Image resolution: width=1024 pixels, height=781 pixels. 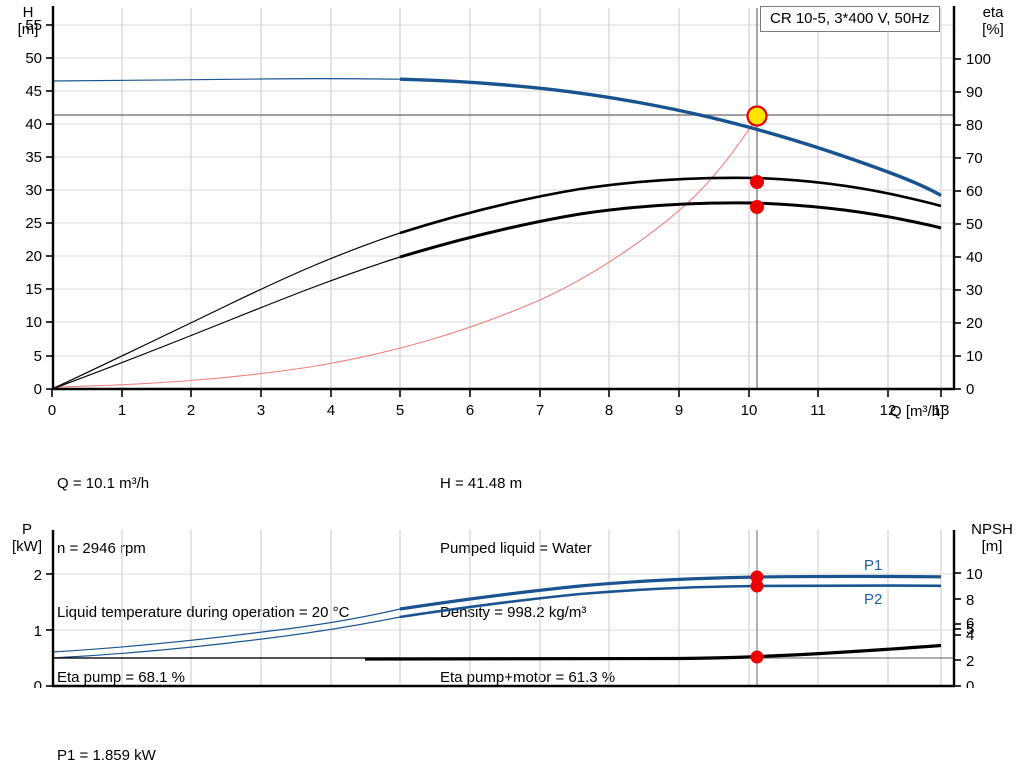 I want to click on head-curve-thin, so click(x=226, y=79).